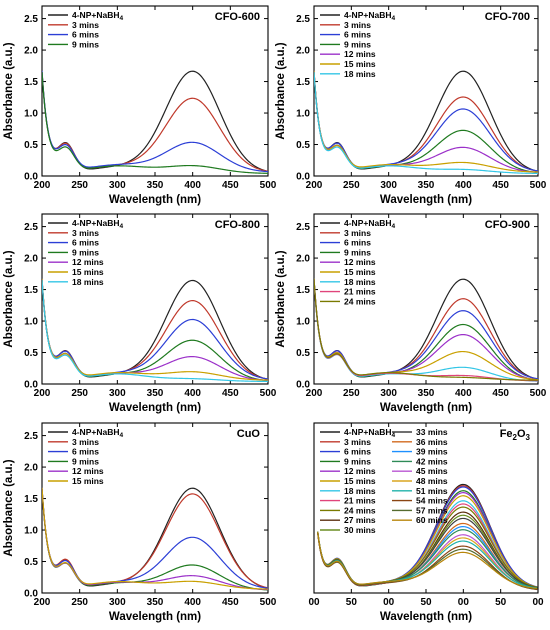  Describe the element at coordinates (515, 435) in the screenshot. I see `panel-title: Fe2O3` at that location.